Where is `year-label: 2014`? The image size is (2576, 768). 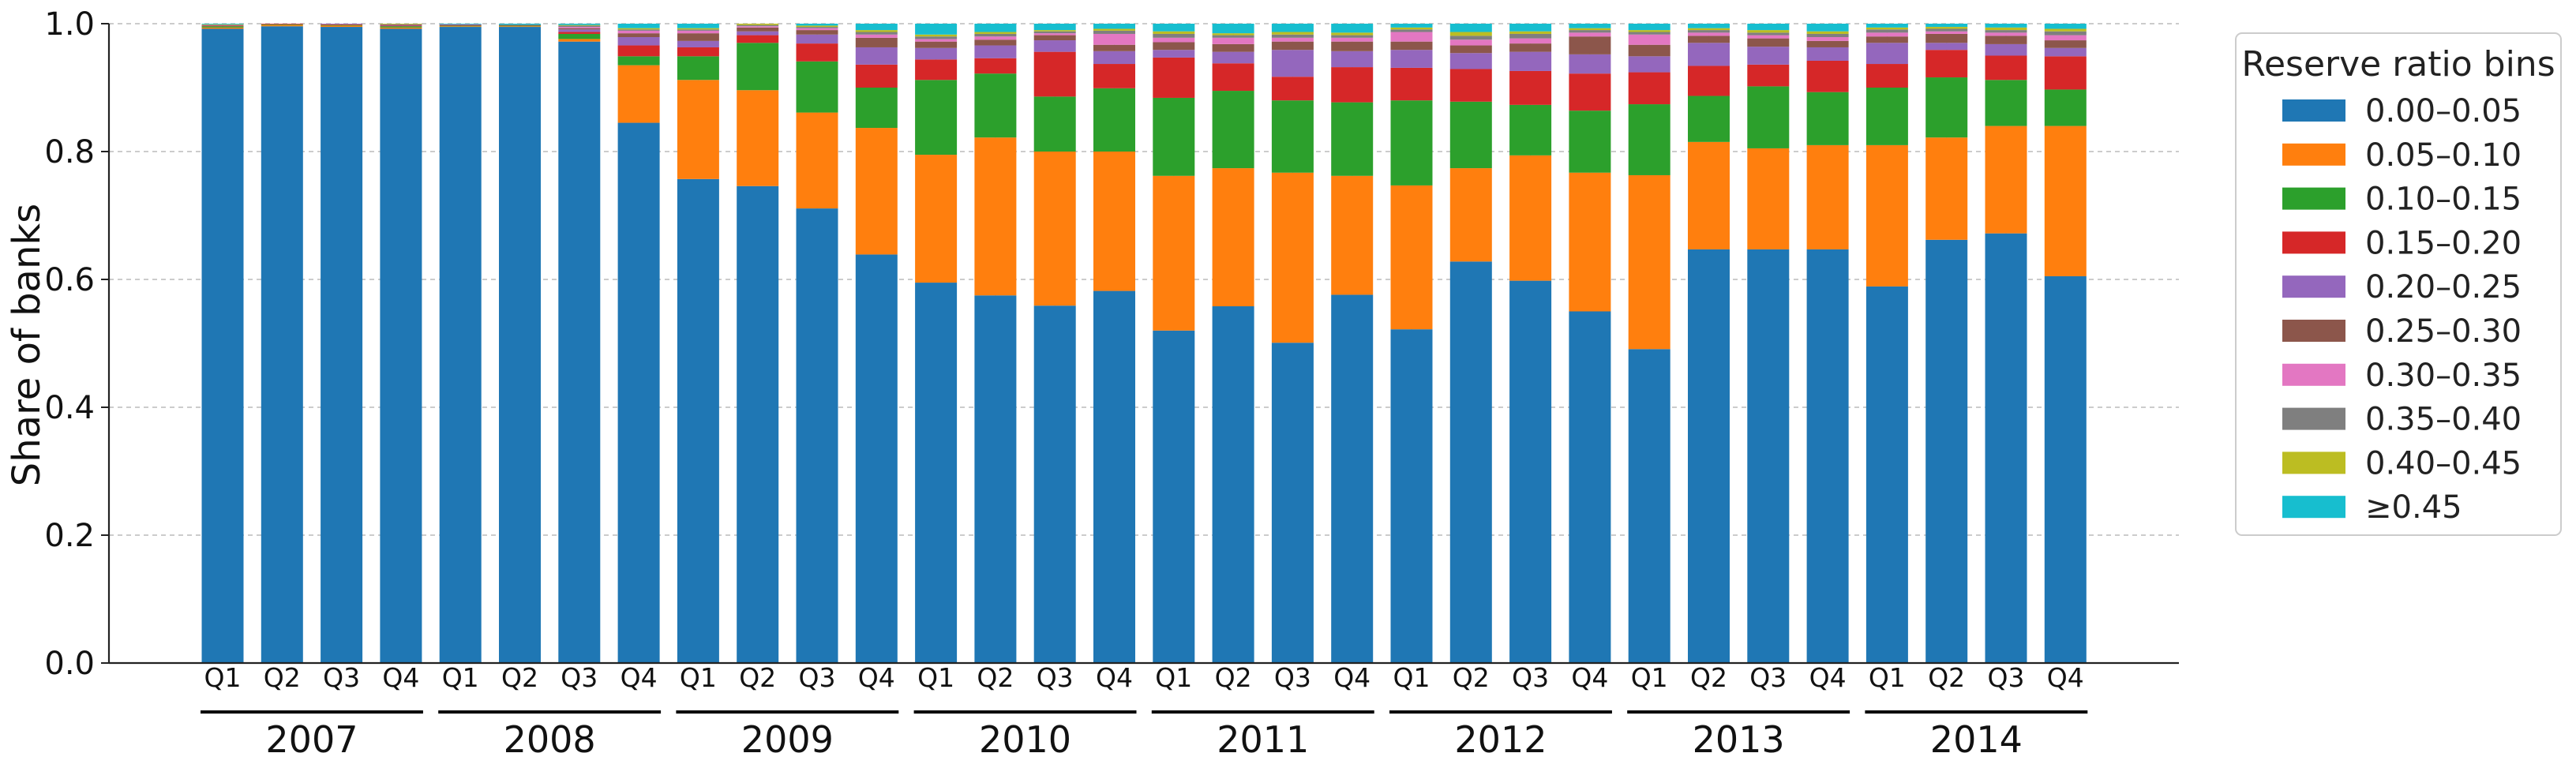
year-label: 2014 is located at coordinates (1976, 739).